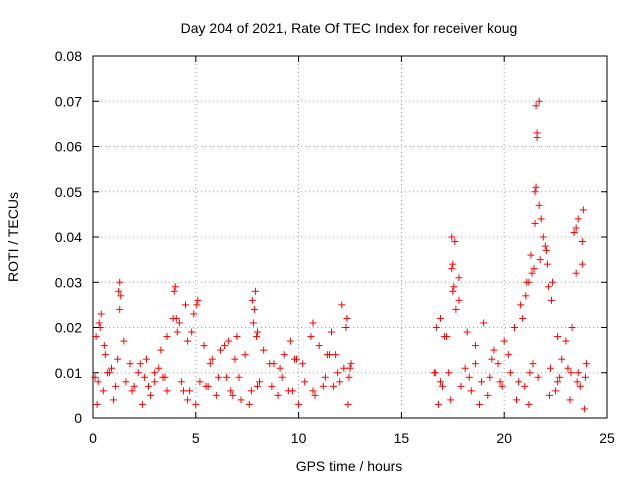  Describe the element at coordinates (504, 438) in the screenshot. I see `x-tick-label: 20` at that location.